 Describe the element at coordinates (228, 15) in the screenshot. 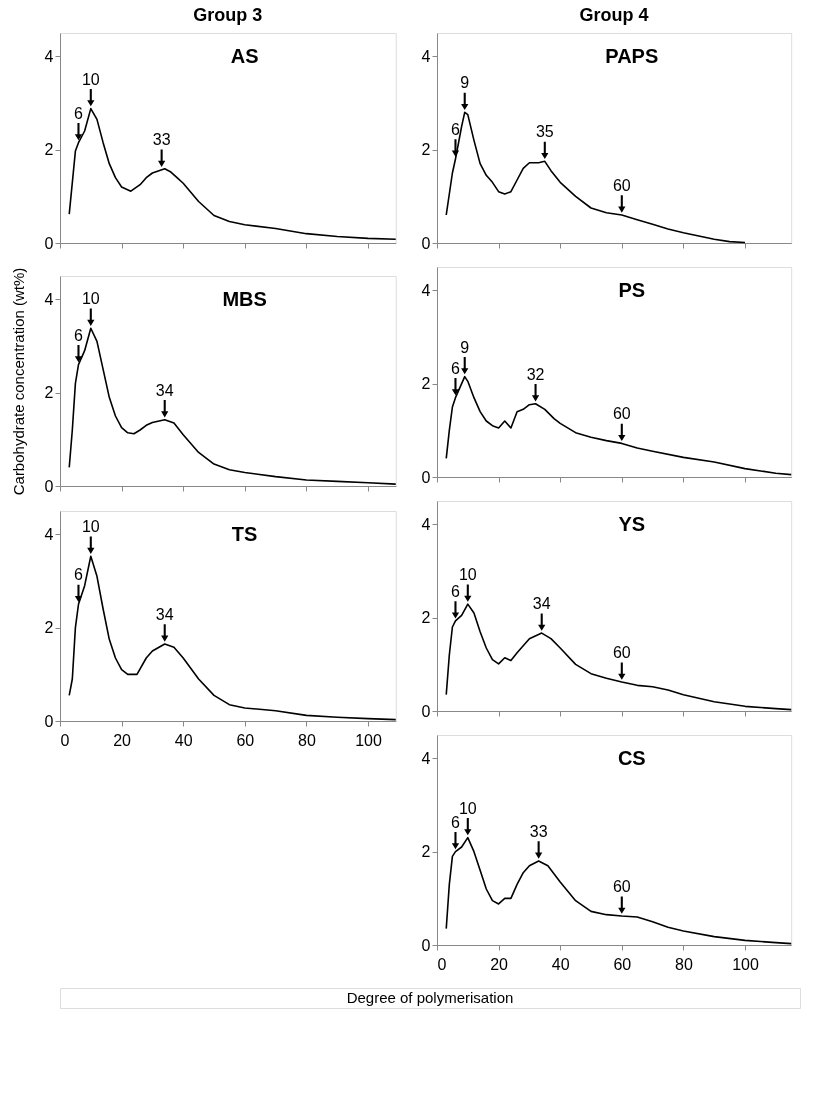

I see `text: Group 3` at that location.